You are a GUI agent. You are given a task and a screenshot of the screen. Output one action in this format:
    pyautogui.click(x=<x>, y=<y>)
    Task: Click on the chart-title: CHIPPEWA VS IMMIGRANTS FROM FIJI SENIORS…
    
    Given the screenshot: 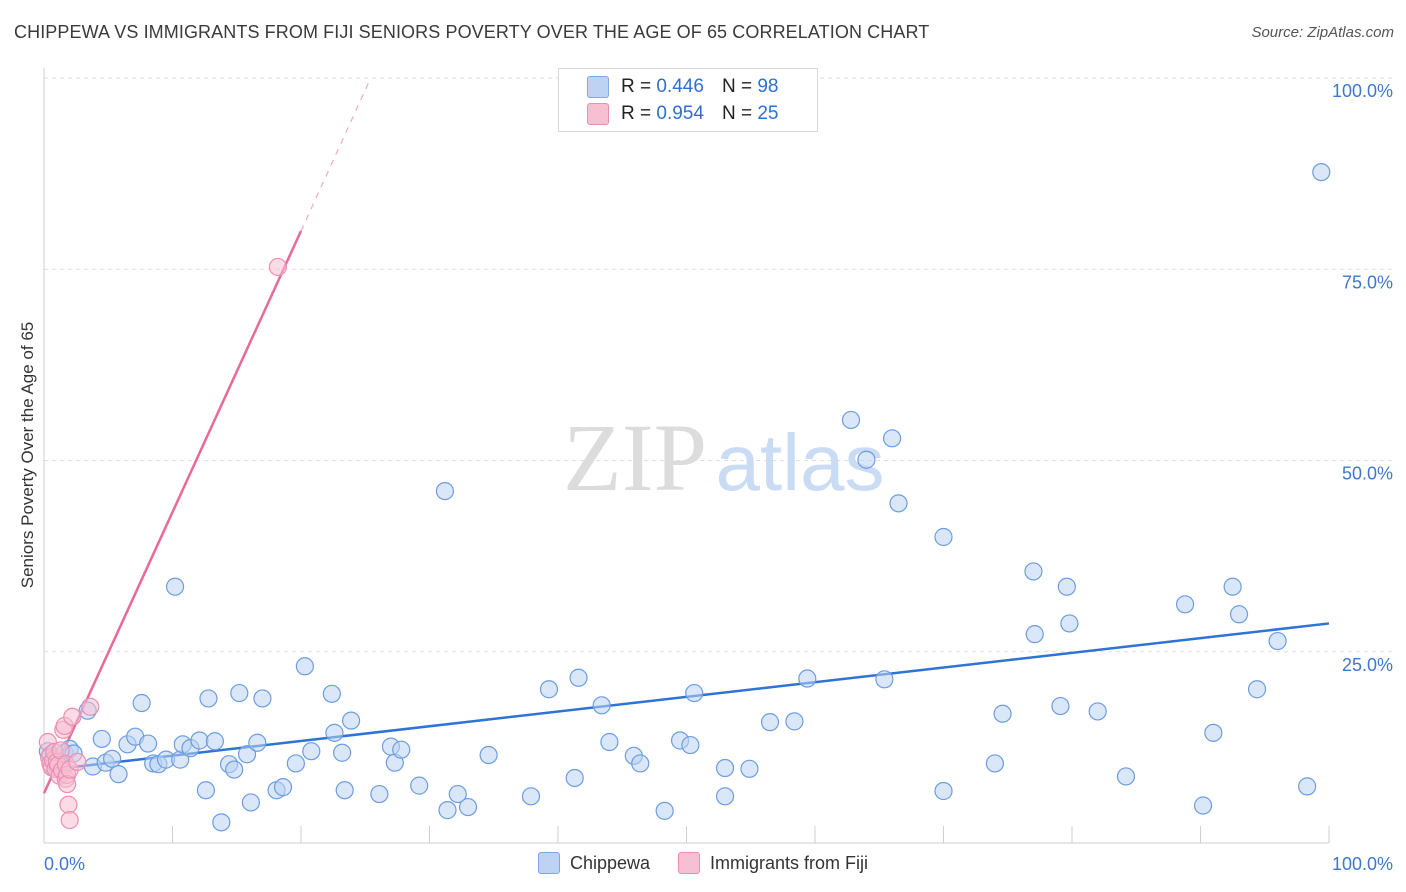 What is the action you would take?
    pyautogui.click(x=472, y=32)
    